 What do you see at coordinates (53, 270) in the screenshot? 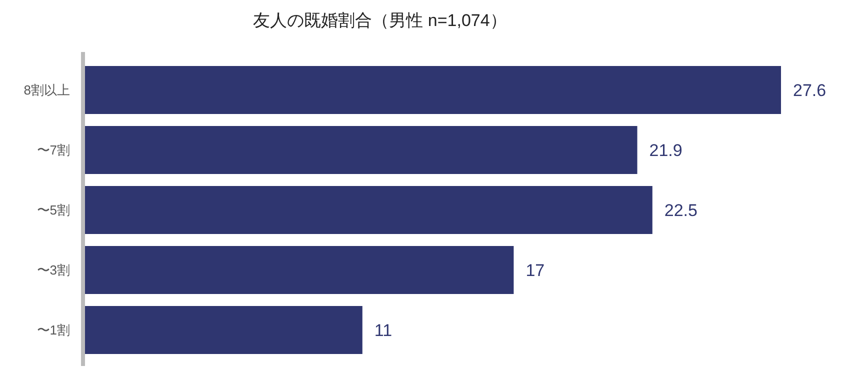
I see `y-tick-label: 〜3割` at bounding box center [53, 270].